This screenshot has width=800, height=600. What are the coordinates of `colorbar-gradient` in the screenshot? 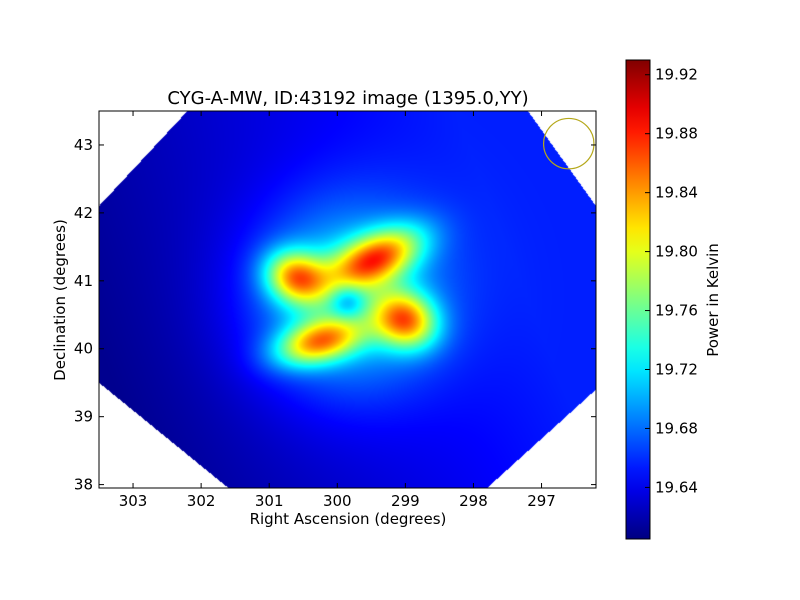 It's located at (638, 299).